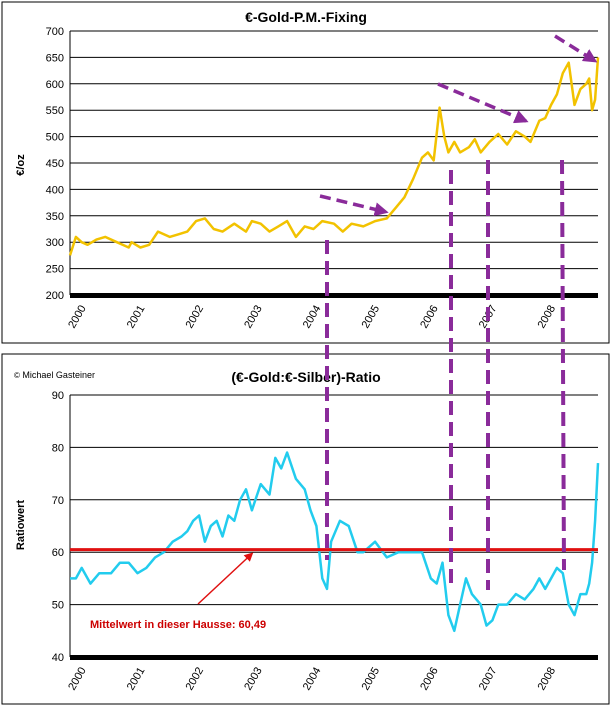 The image size is (612, 707). What do you see at coordinates (55, 270) in the screenshot?
I see `gold-y-tick-label: 250` at bounding box center [55, 270].